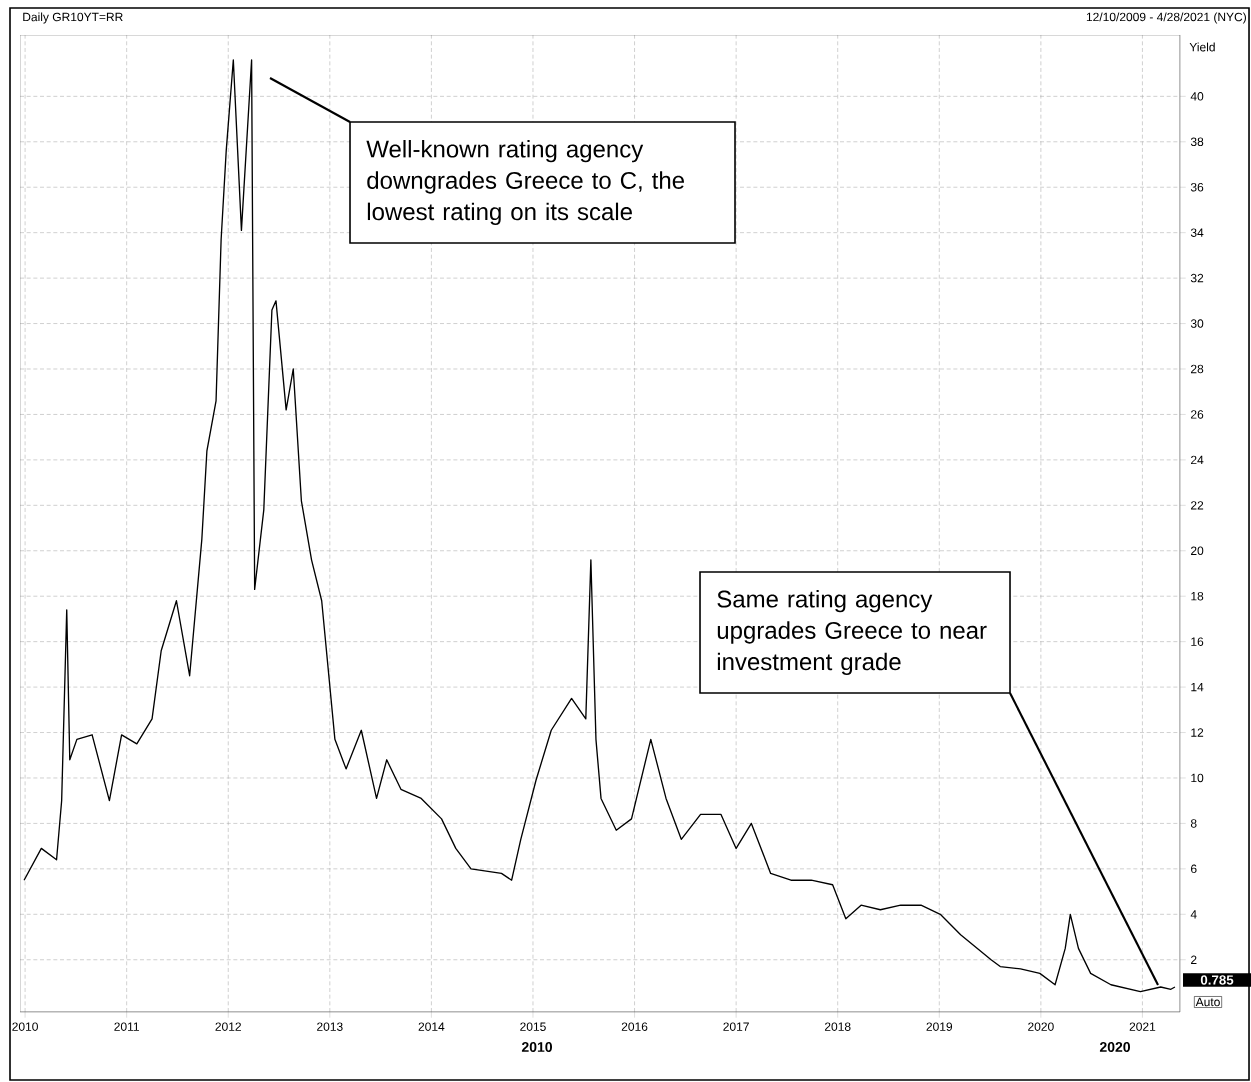 This screenshot has height=1082, width=1251. I want to click on x-tick-label: 2013, so click(330, 1026).